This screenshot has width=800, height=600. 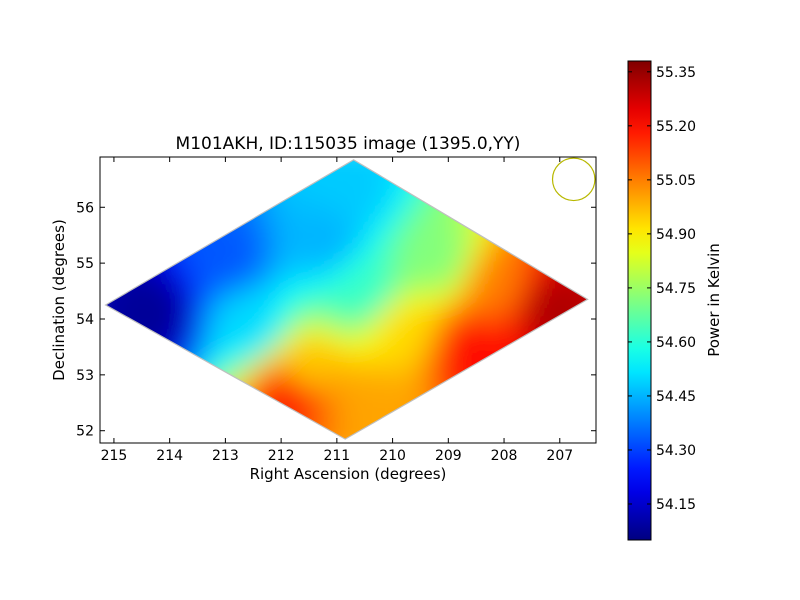 I want to click on colorbar-tick-label: 54.75, so click(x=676, y=289).